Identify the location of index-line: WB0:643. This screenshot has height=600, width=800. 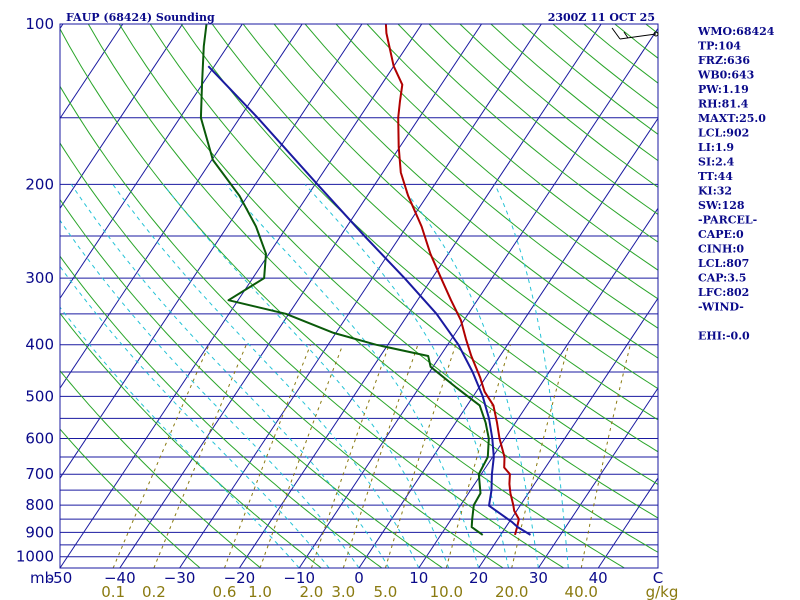
(725, 75).